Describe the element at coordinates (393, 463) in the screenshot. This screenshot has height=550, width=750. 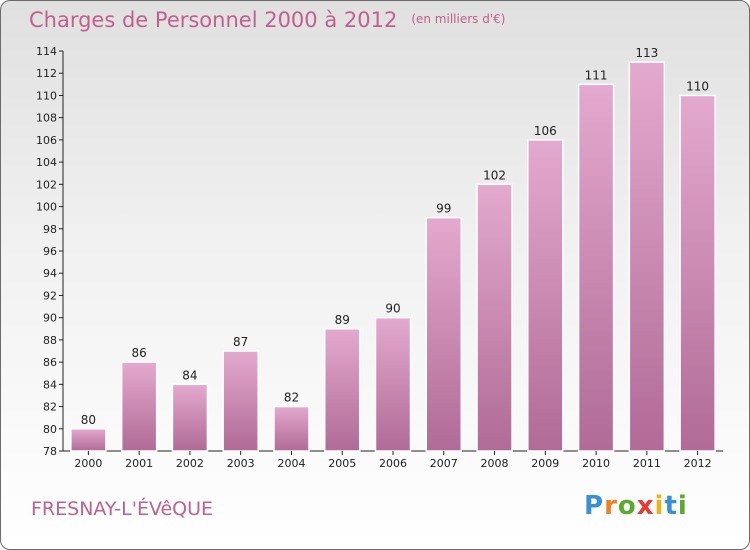
I see `x-tick-label: 2006` at that location.